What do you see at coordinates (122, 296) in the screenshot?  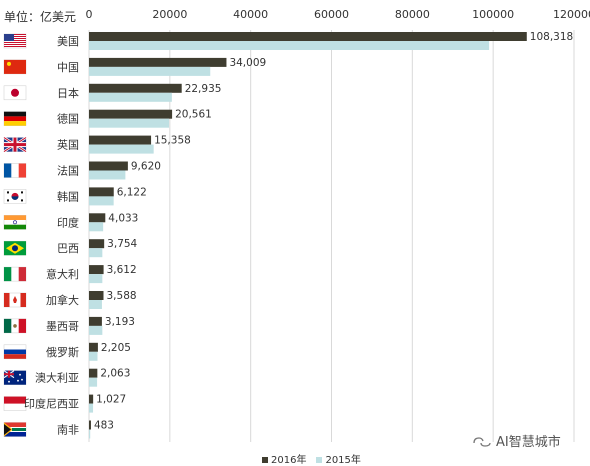 I see `data-label: 3,588` at bounding box center [122, 296].